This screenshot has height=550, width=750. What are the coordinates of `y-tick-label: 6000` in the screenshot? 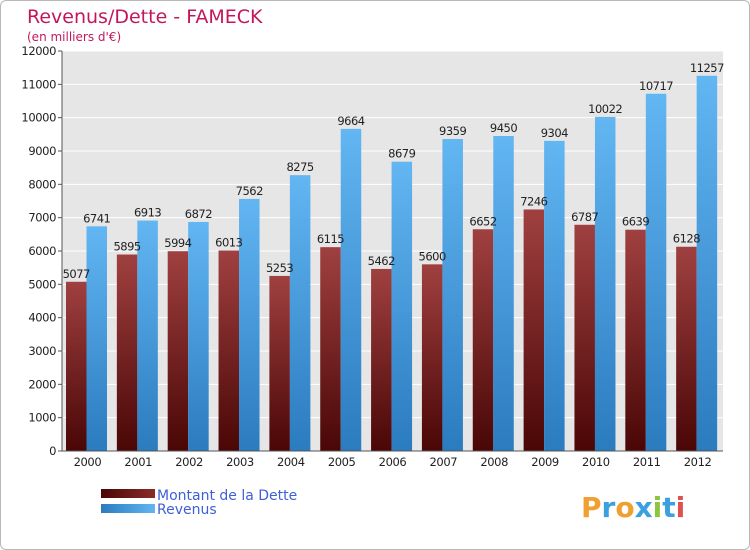 It's located at (42, 251).